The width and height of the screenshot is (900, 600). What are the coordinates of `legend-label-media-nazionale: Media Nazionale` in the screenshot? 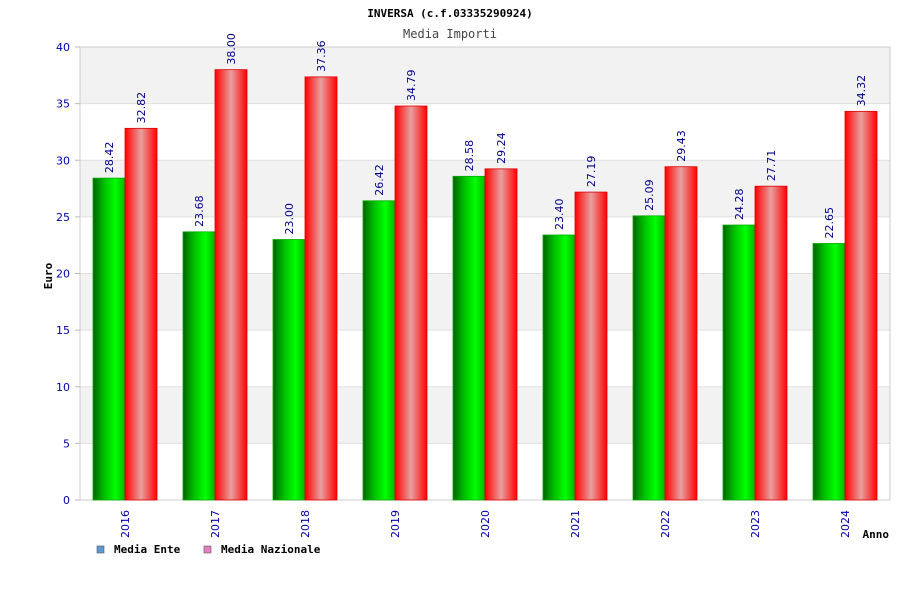 It's located at (271, 549).